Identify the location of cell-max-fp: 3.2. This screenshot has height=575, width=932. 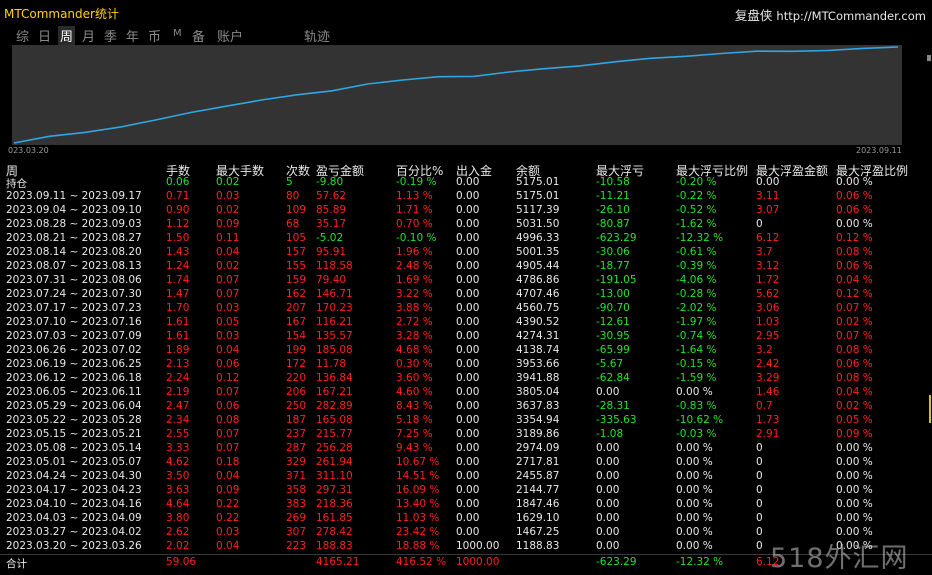
(764, 350).